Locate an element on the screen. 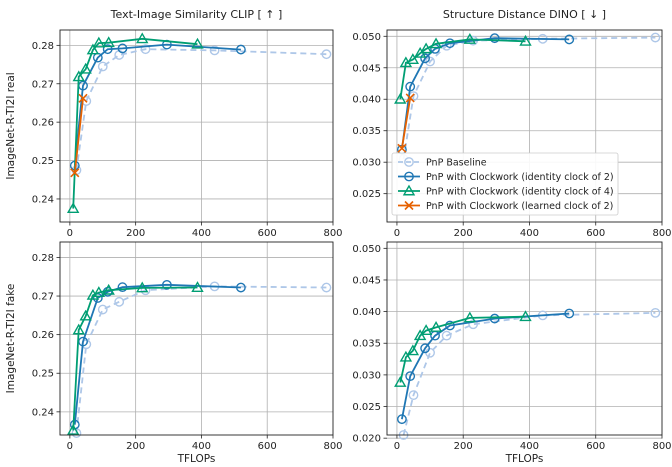 This screenshot has height=467, width=672. y-tick-label: 0.28 is located at coordinates (43, 46).